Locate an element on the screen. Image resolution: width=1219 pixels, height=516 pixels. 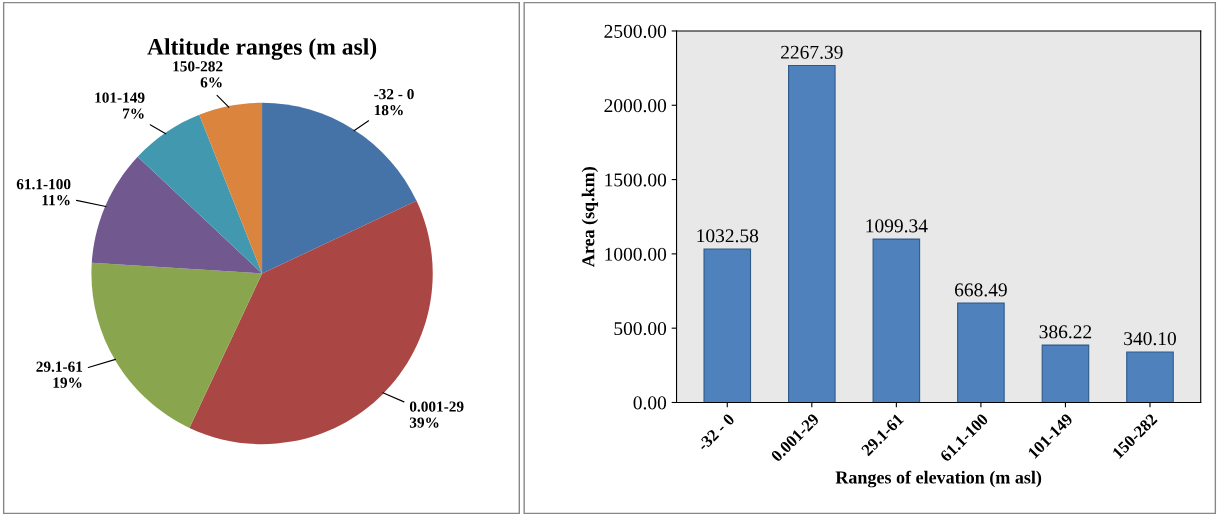
data-label: 1032.58 is located at coordinates (728, 236).